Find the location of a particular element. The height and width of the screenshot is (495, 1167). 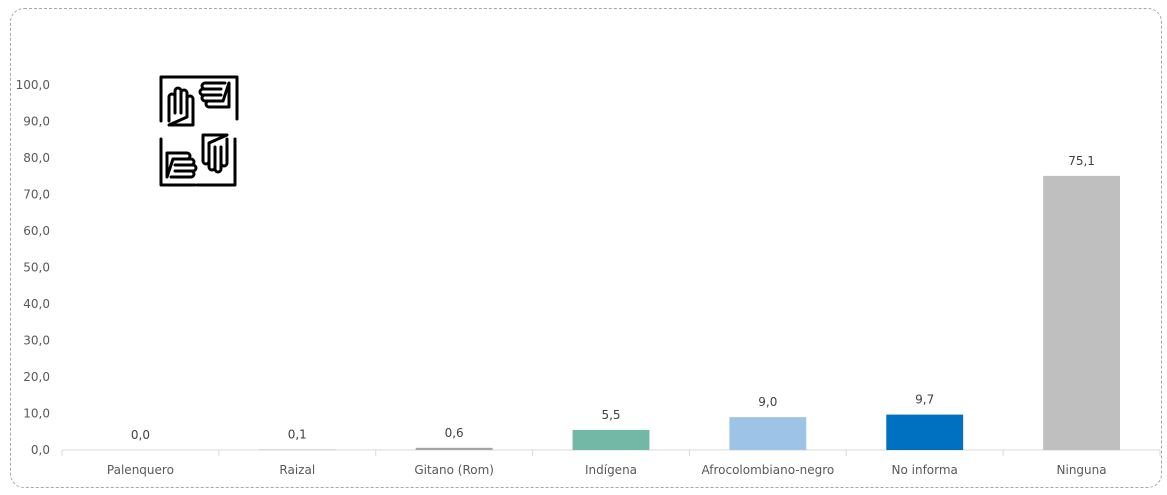

y-tick-label: 50,0 is located at coordinates (36, 268).